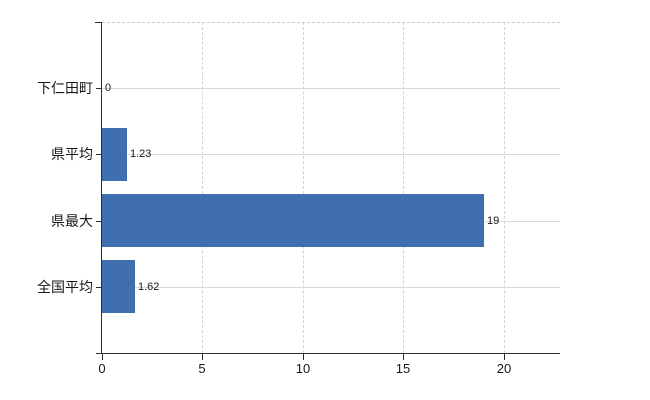 The image size is (650, 400). I want to click on x-tick-label: 5, so click(202, 368).